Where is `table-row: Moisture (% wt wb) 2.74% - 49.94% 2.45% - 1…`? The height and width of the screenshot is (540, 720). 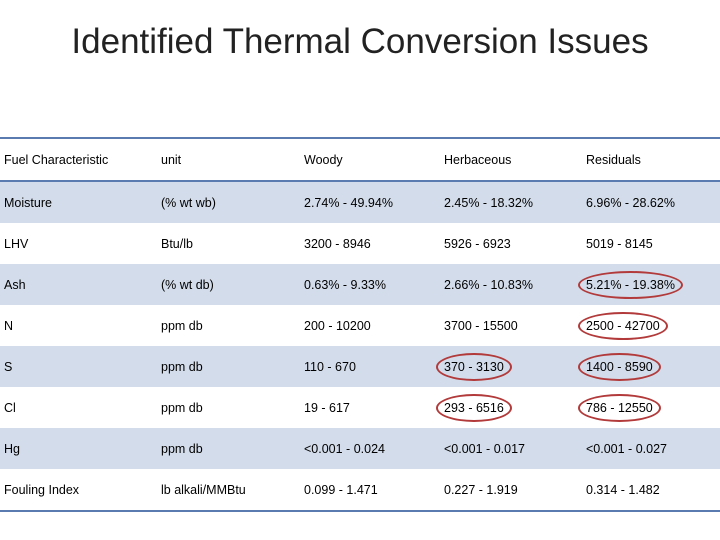 table-row: Moisture (% wt wb) 2.74% - 49.94% 2.45% - 1… is located at coordinates (360, 202).